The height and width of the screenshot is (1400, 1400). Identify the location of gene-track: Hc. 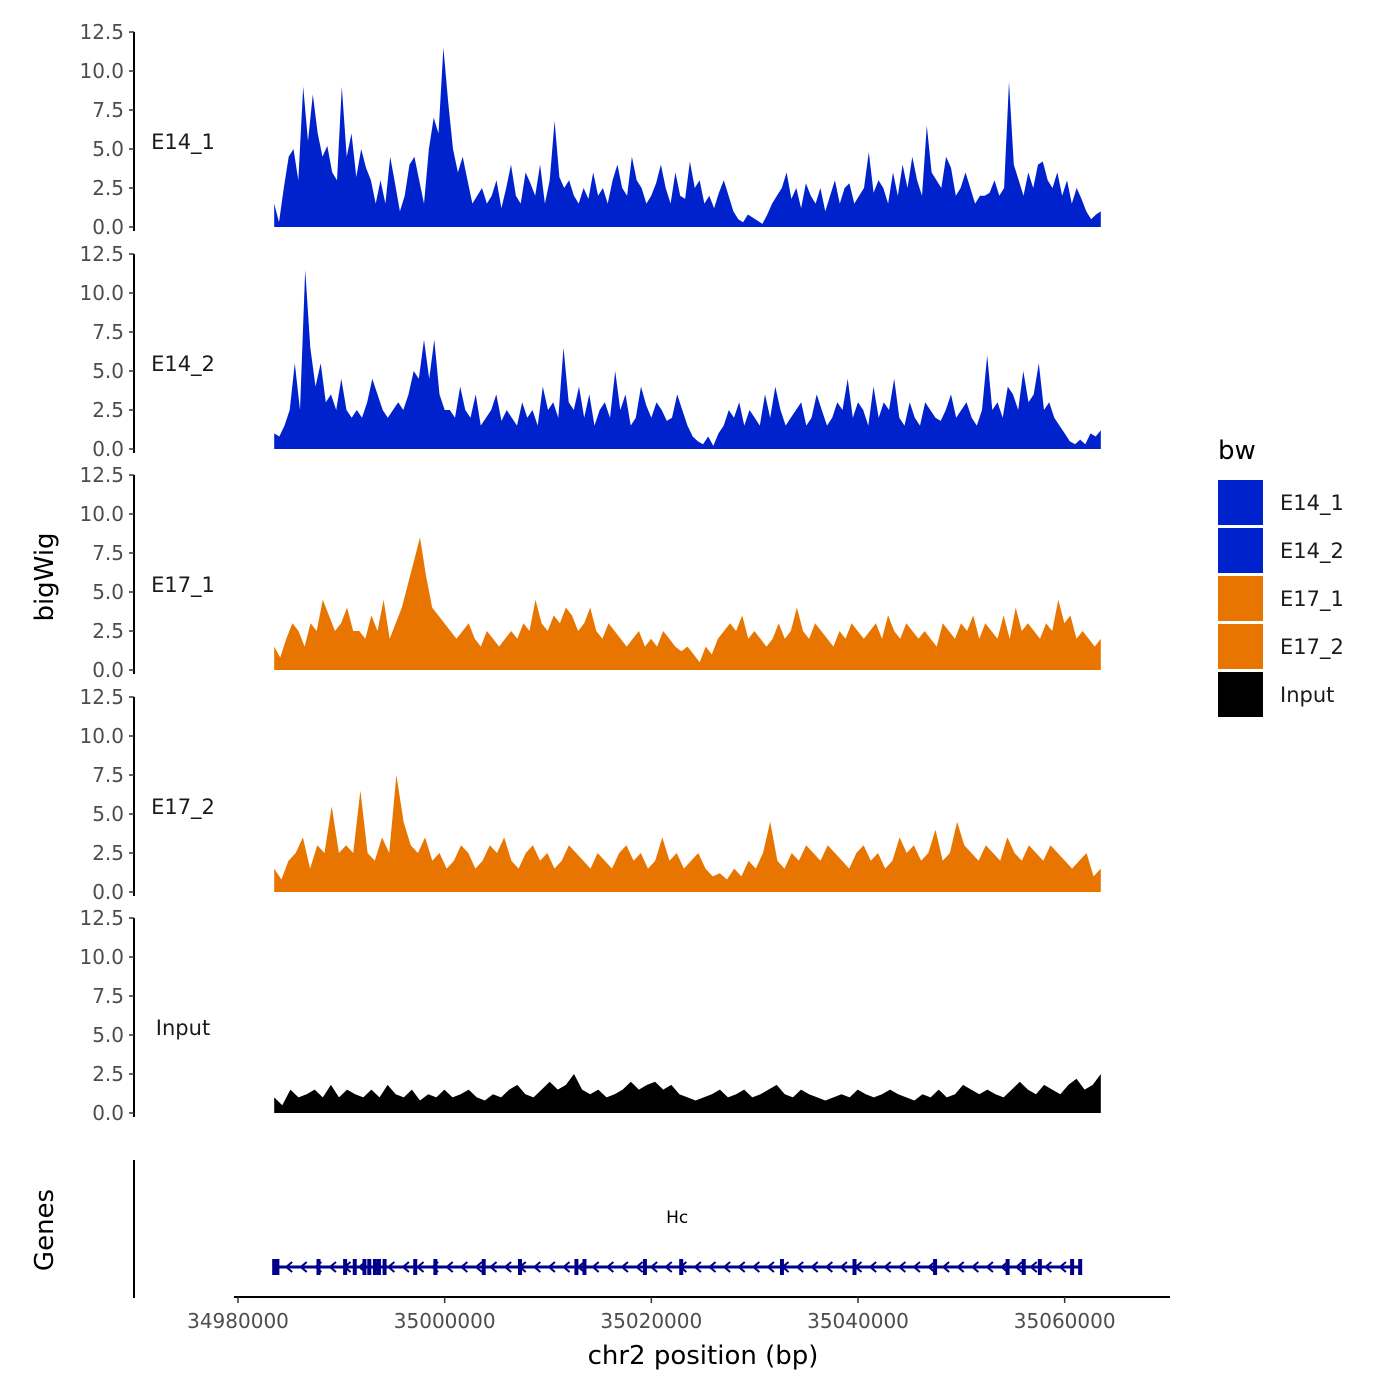
(608, 1229).